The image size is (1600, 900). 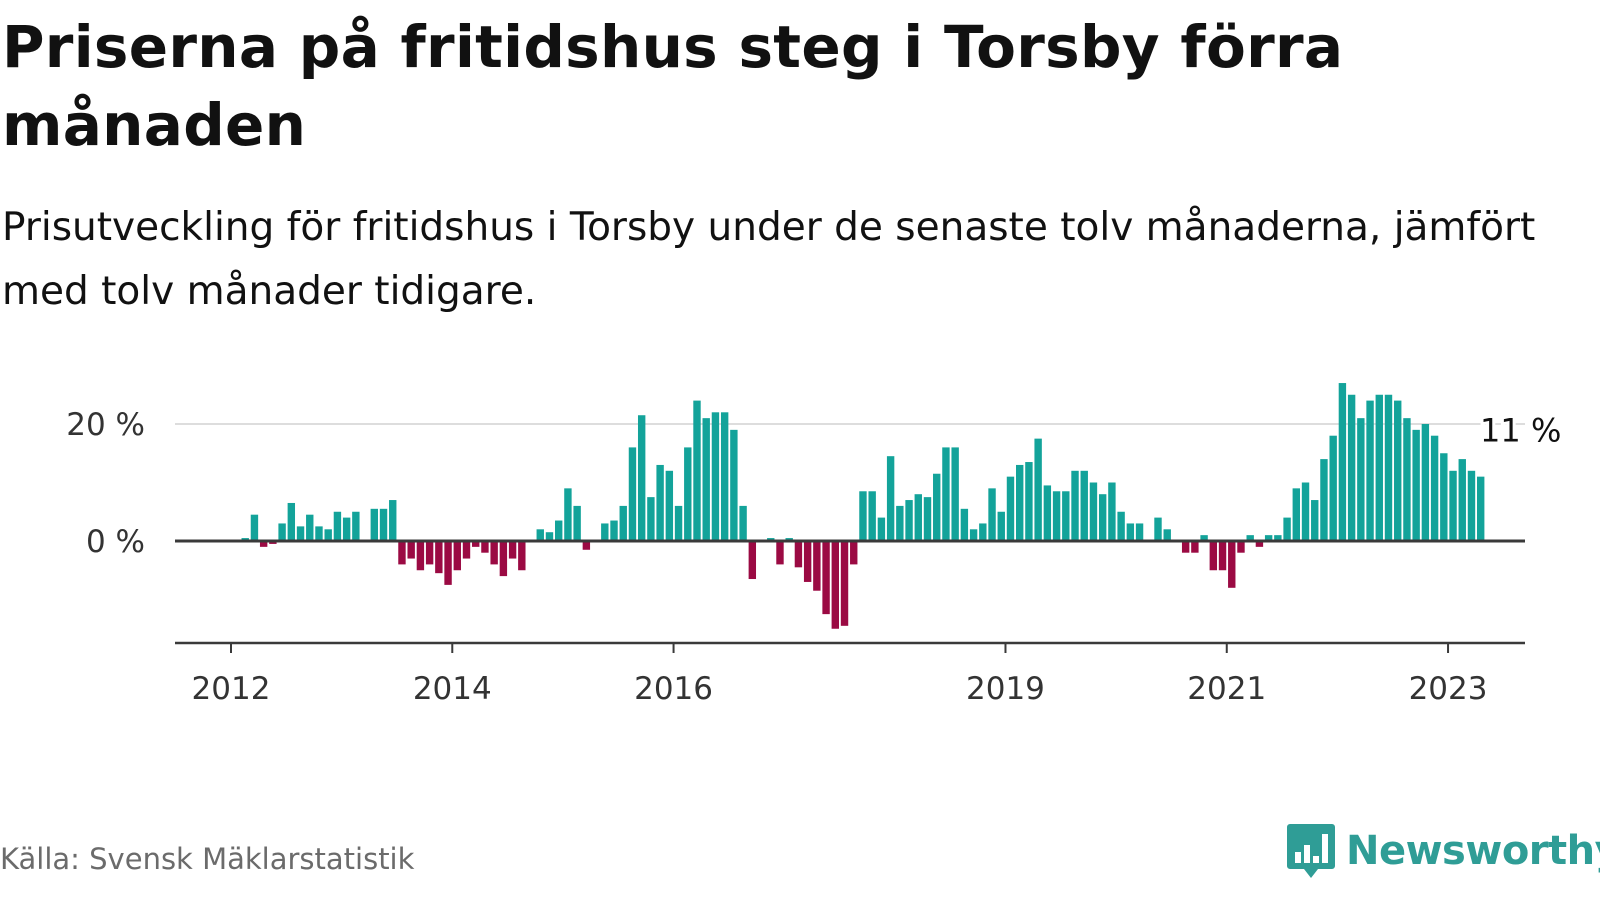 What do you see at coordinates (1473, 851) in the screenshot?
I see `brand-name: Newsworthy` at bounding box center [1473, 851].